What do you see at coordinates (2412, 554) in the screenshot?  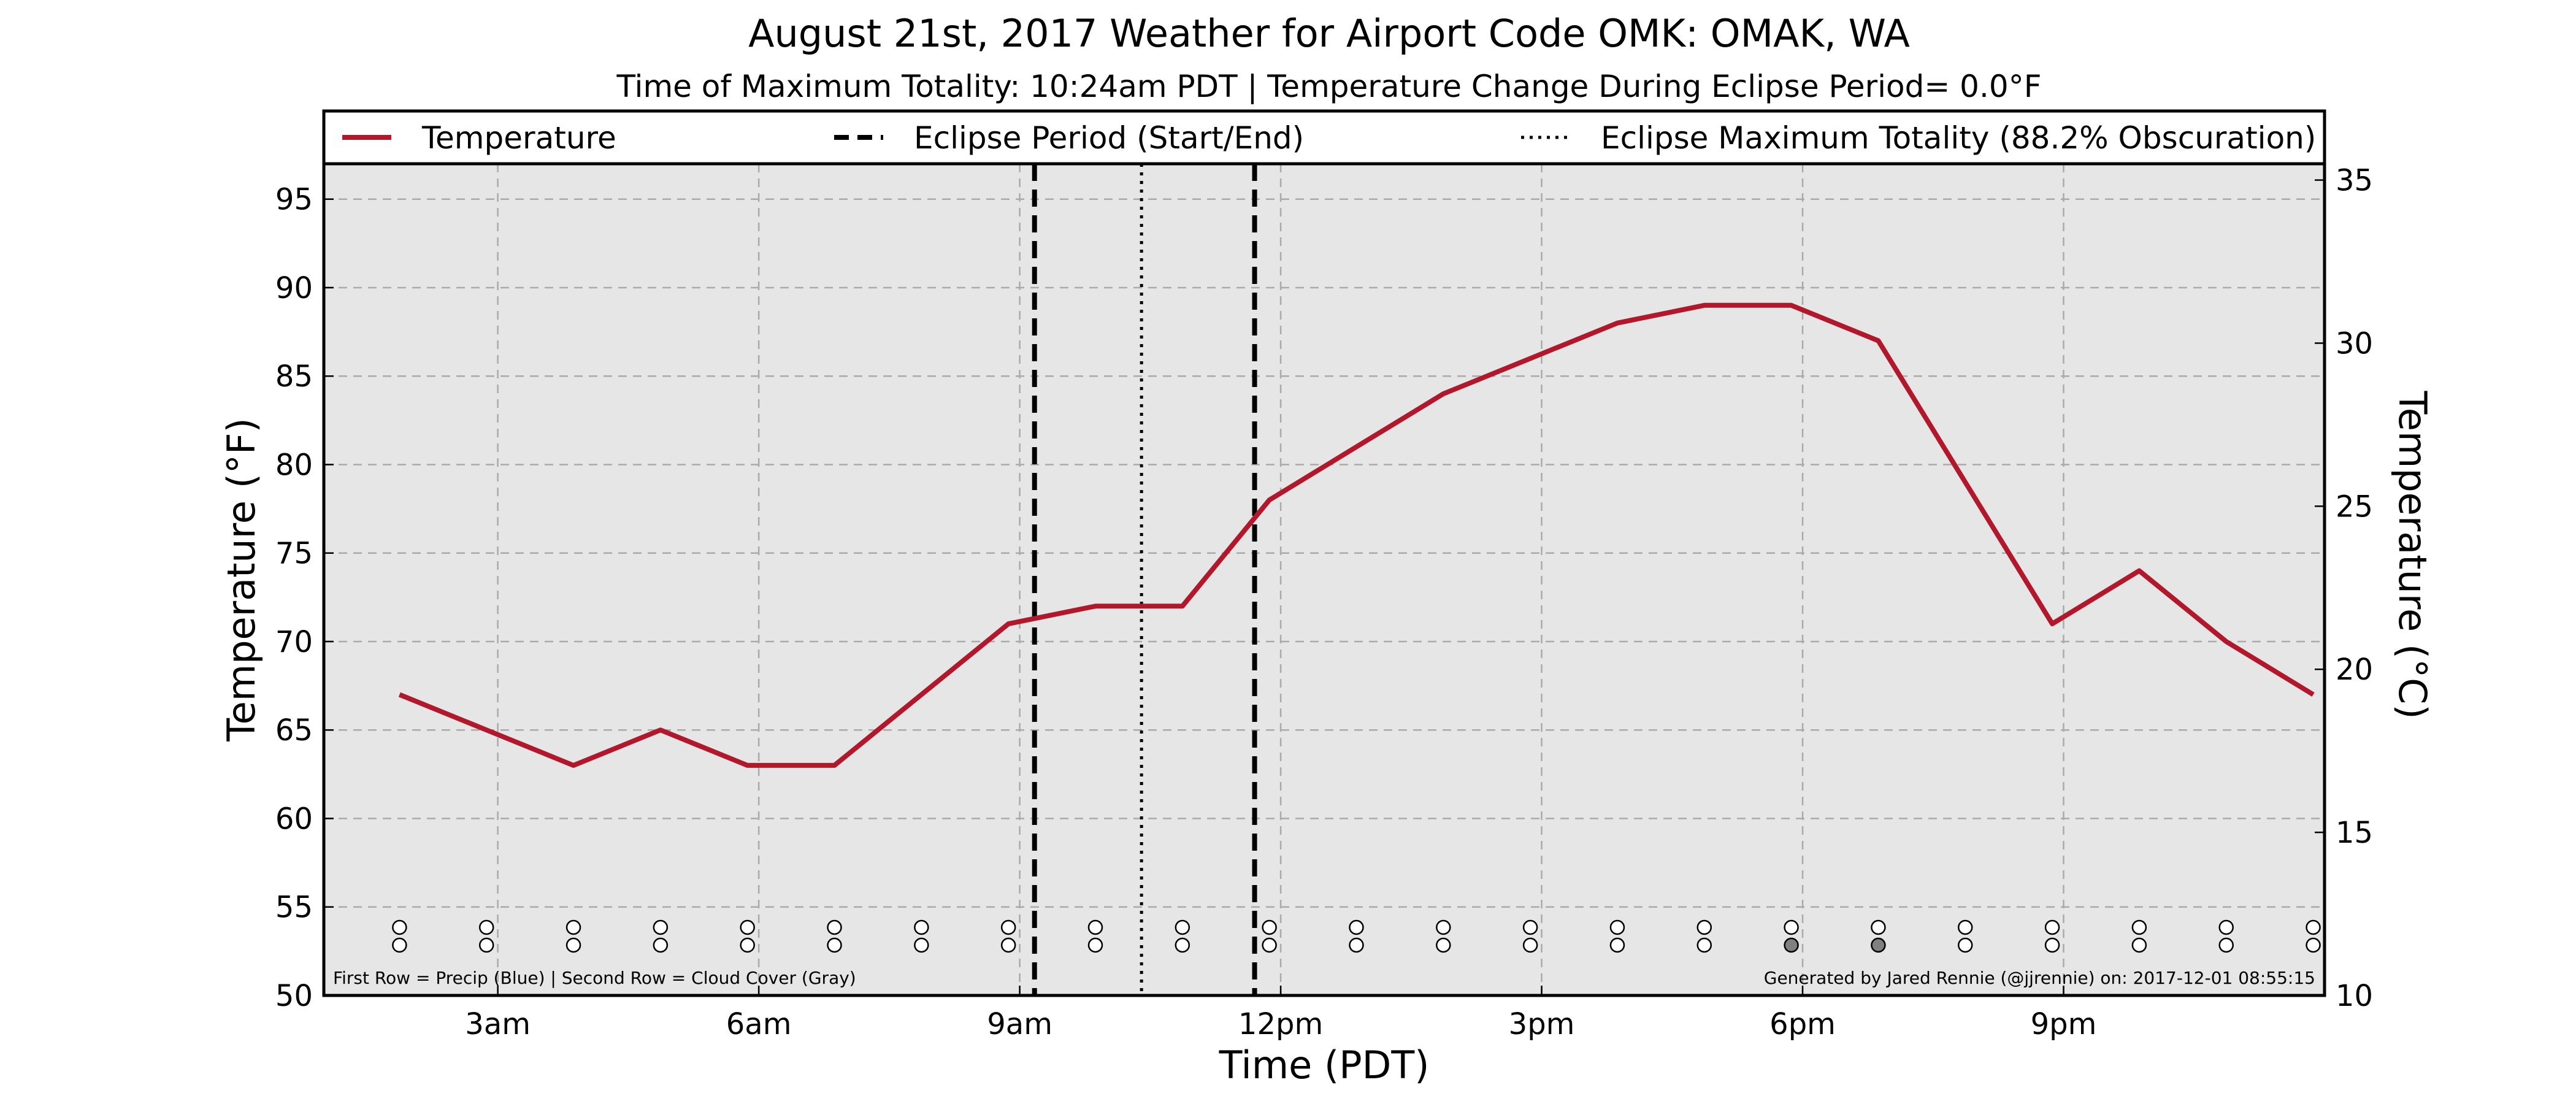 I see `y-axis-label-right: Temperature (°C)` at bounding box center [2412, 554].